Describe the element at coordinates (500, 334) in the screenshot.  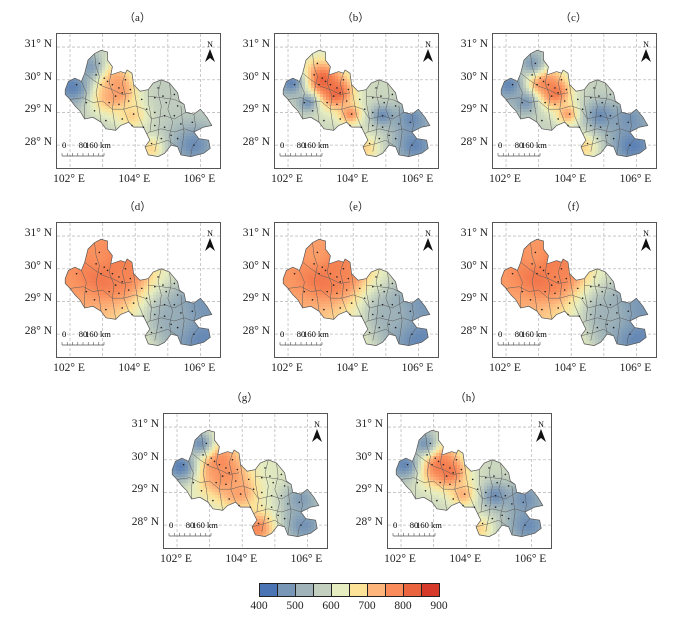
I see `scale-label: 0` at that location.